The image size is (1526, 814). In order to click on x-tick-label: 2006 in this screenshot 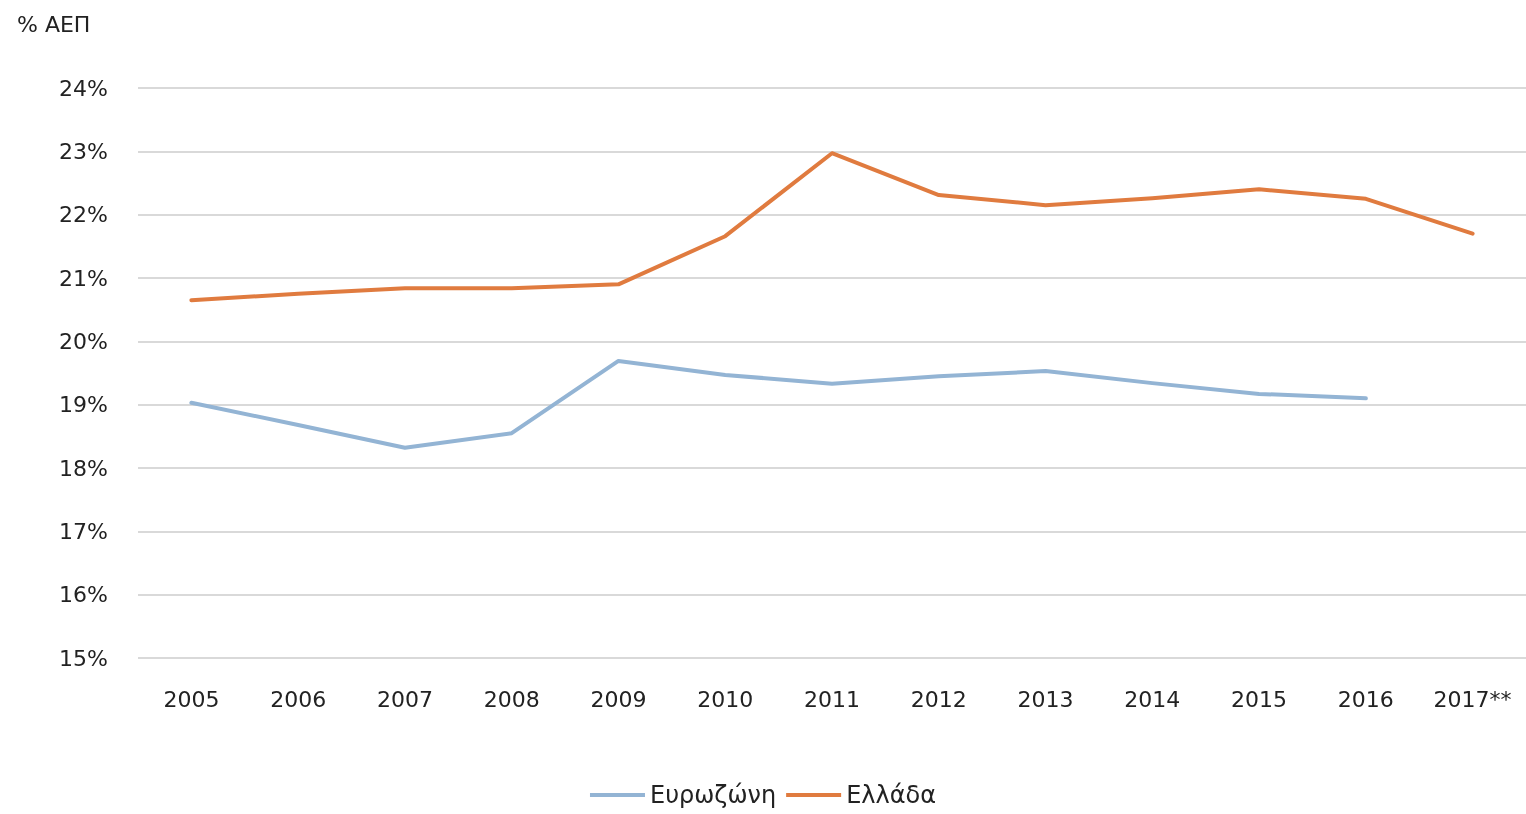, I will do `click(298, 699)`.